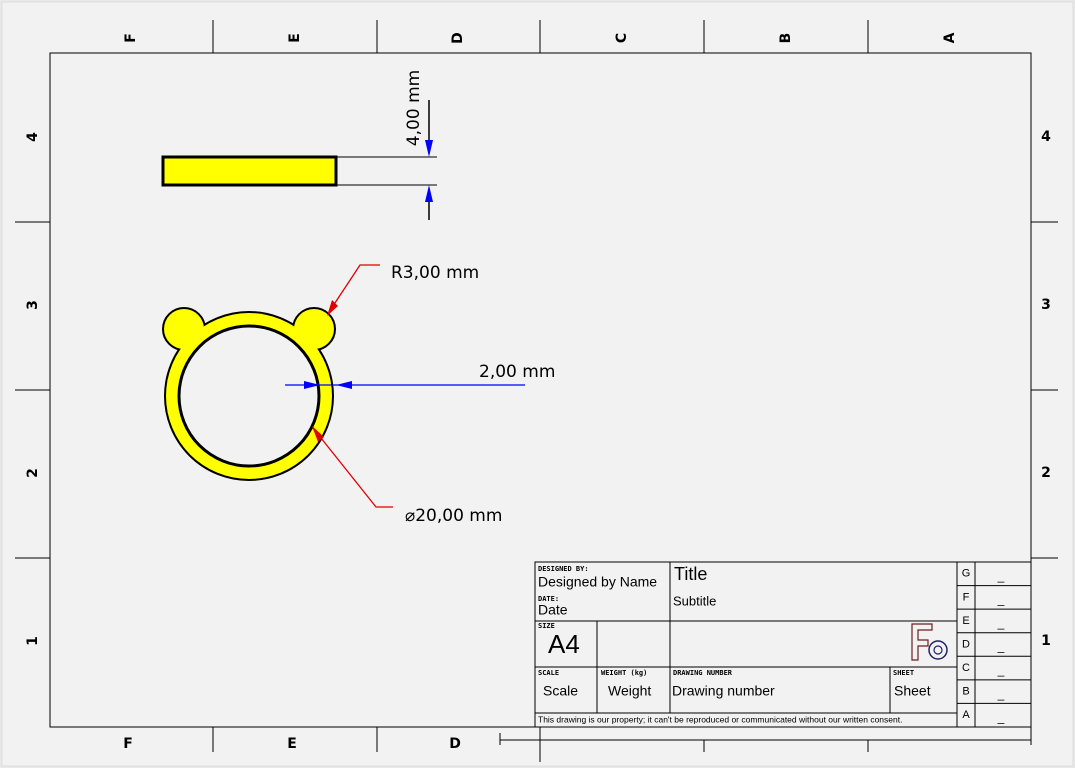 The height and width of the screenshot is (768, 1075). Describe the element at coordinates (783, 644) in the screenshot. I see `title-block` at that location.